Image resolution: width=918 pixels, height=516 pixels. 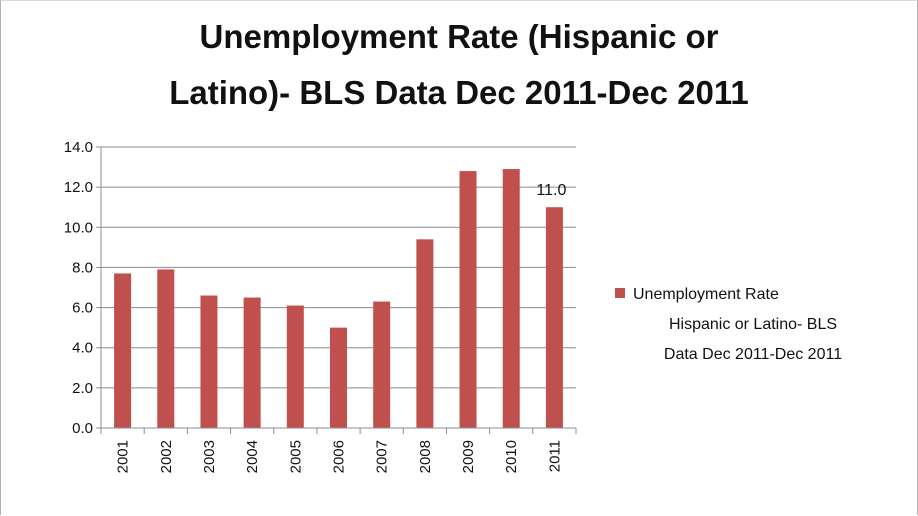 I want to click on x-tick-label: 2010, so click(x=511, y=456).